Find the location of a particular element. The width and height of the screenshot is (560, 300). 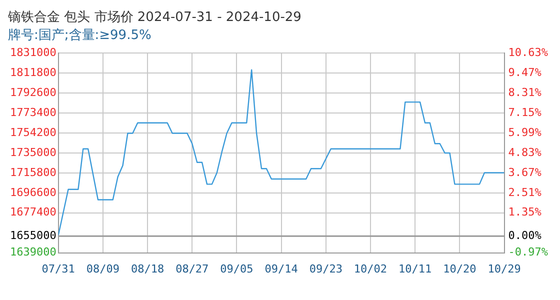

x-tick-label: 10/29 is located at coordinates (504, 269).